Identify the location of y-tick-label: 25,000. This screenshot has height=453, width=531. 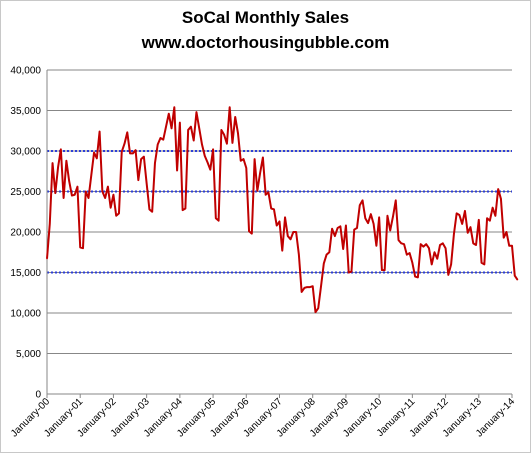
(25, 192).